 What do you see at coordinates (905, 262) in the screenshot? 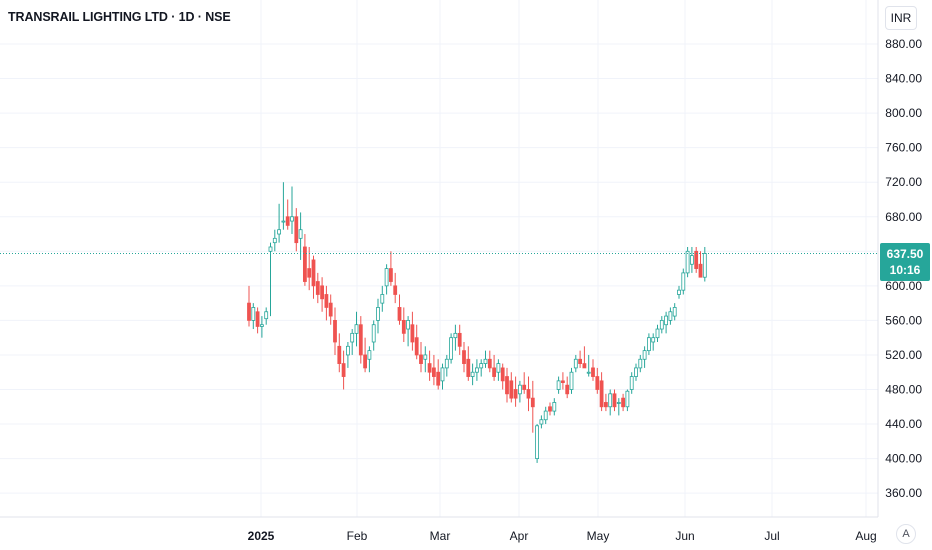
I see `last-price-badge: 637.50 10:16` at bounding box center [905, 262].